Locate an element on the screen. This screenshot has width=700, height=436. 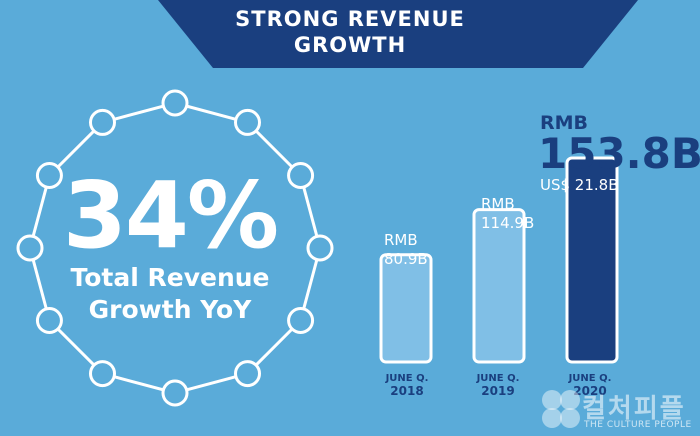
banner-shape is located at coordinates (398, 34).